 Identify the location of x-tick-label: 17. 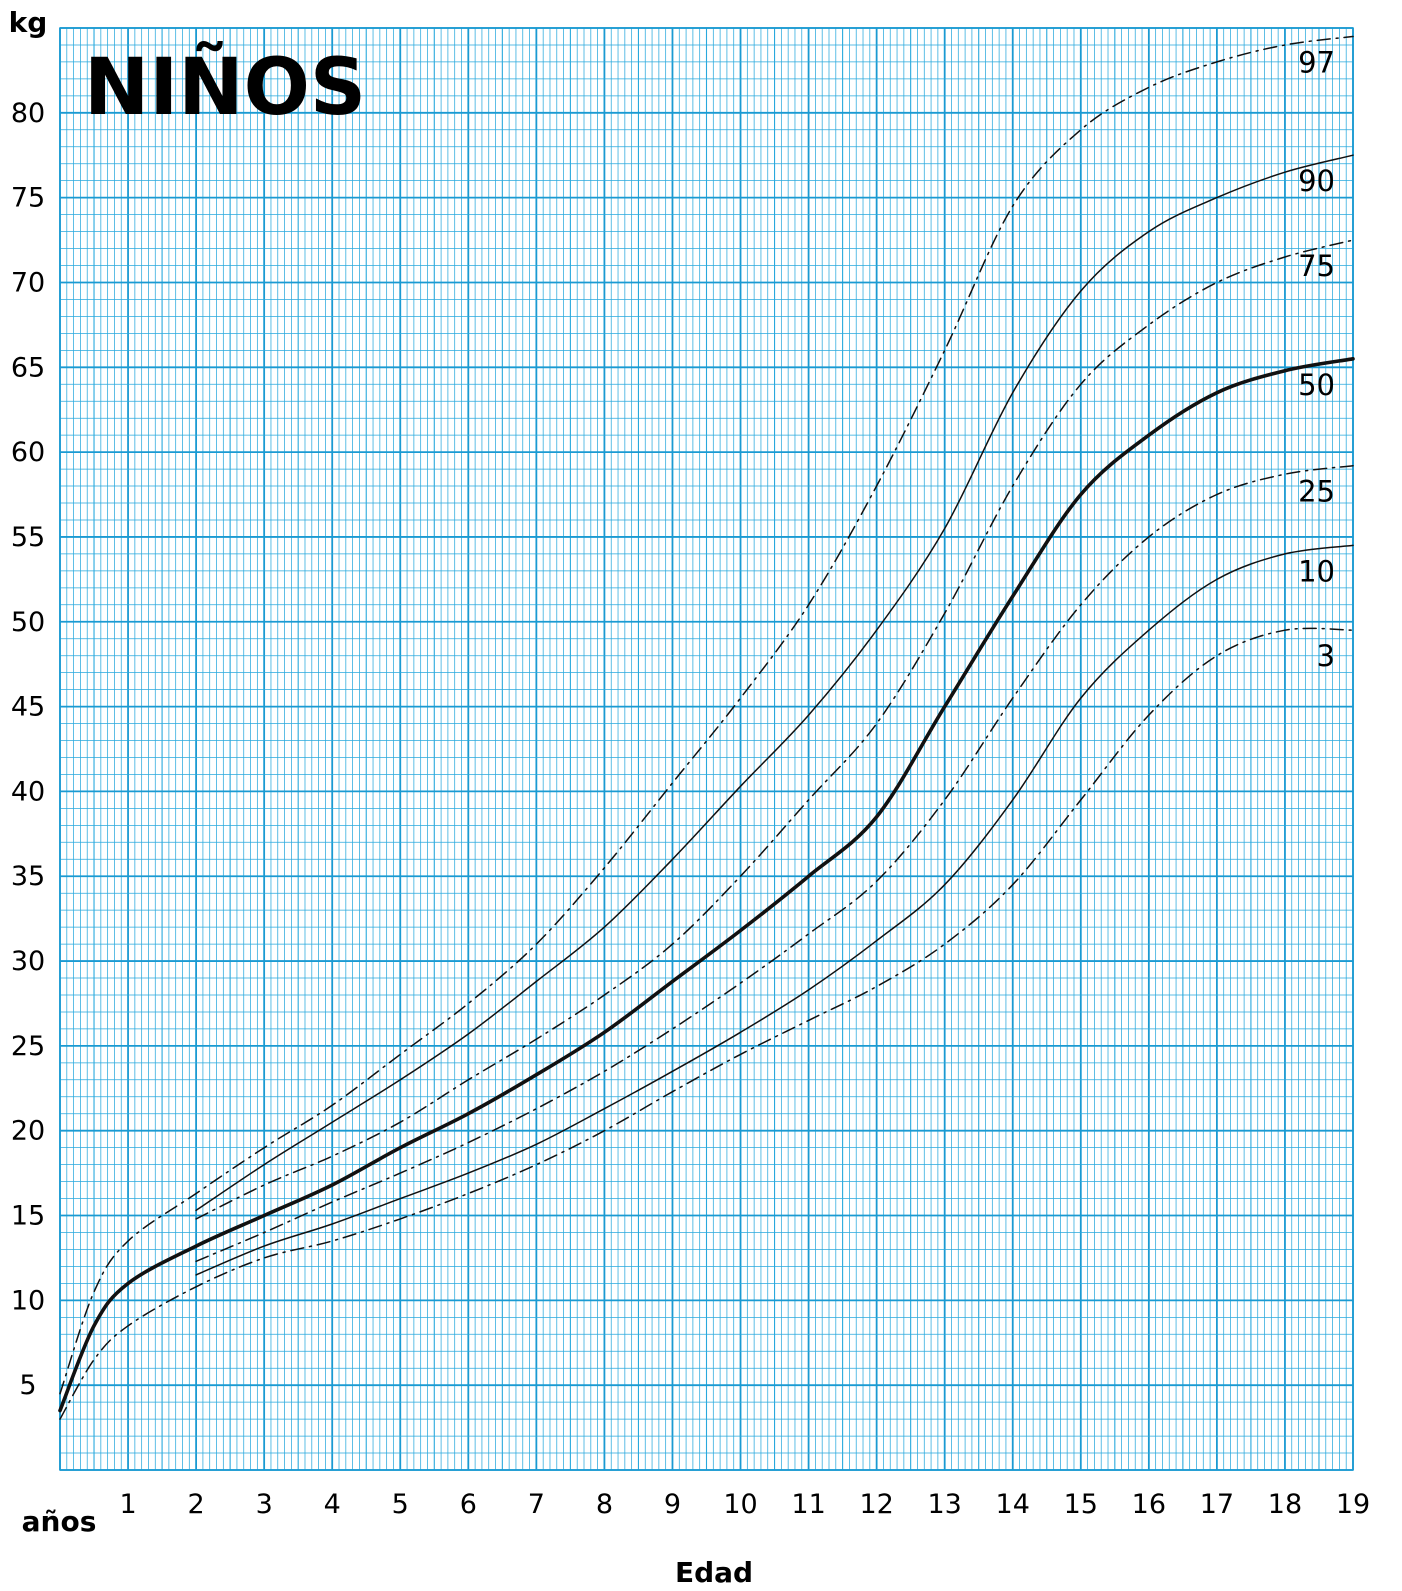
(1217, 1504).